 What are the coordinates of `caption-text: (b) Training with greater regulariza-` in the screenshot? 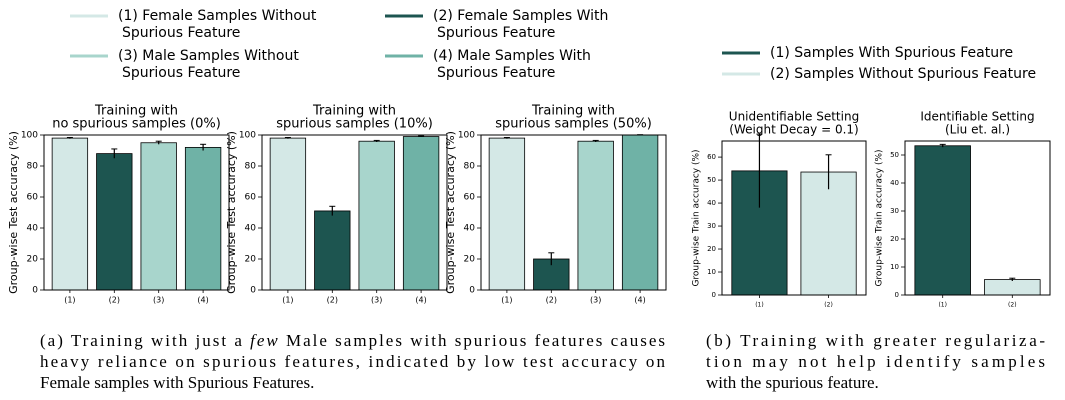 It's located at (875, 340).